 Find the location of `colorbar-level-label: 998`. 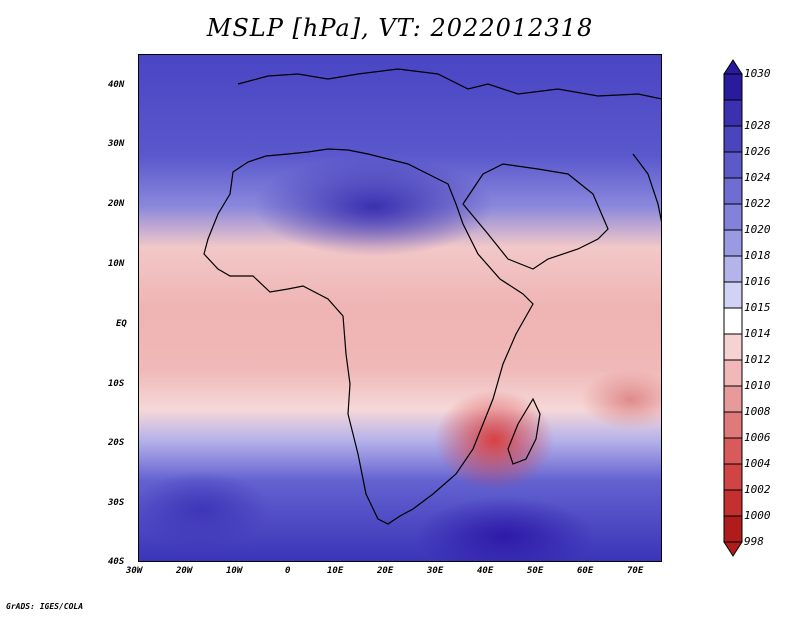

colorbar-level-label: 998 is located at coordinates (754, 541).